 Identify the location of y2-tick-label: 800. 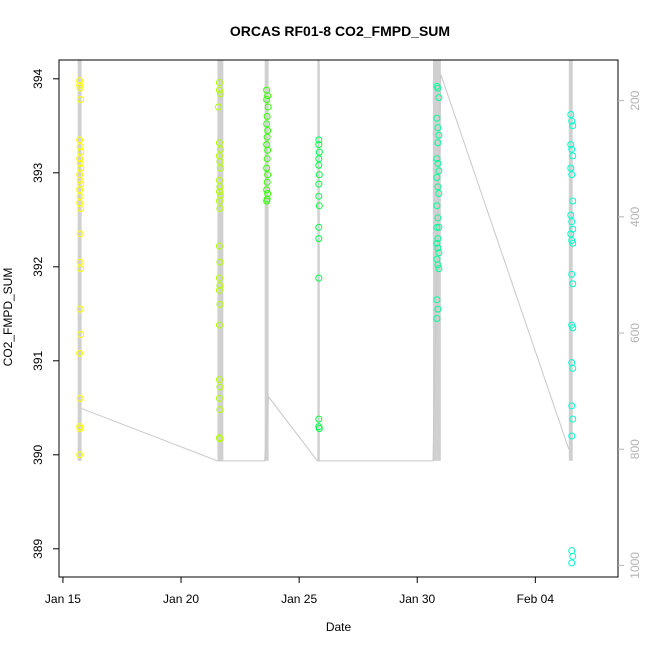
(635, 449).